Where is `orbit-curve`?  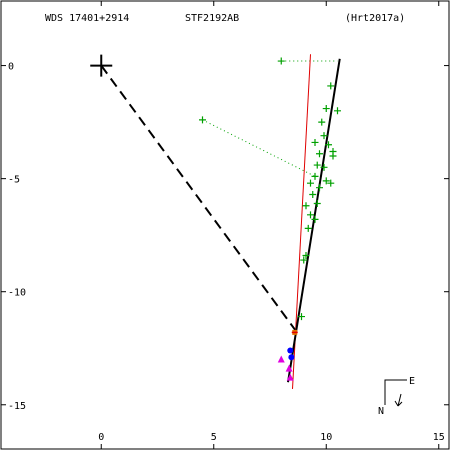
orbit-curve is located at coordinates (314, 220).